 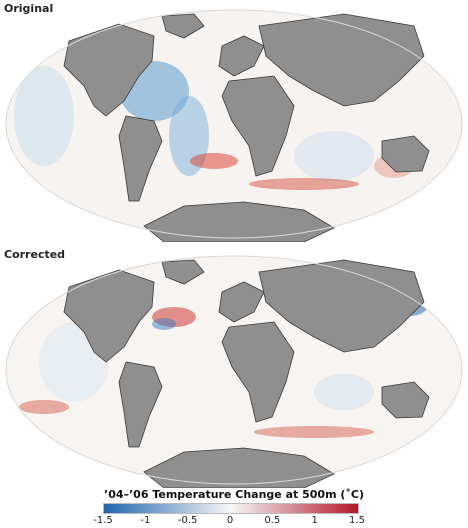 I want to click on legend-color-bar, so click(x=231, y=508).